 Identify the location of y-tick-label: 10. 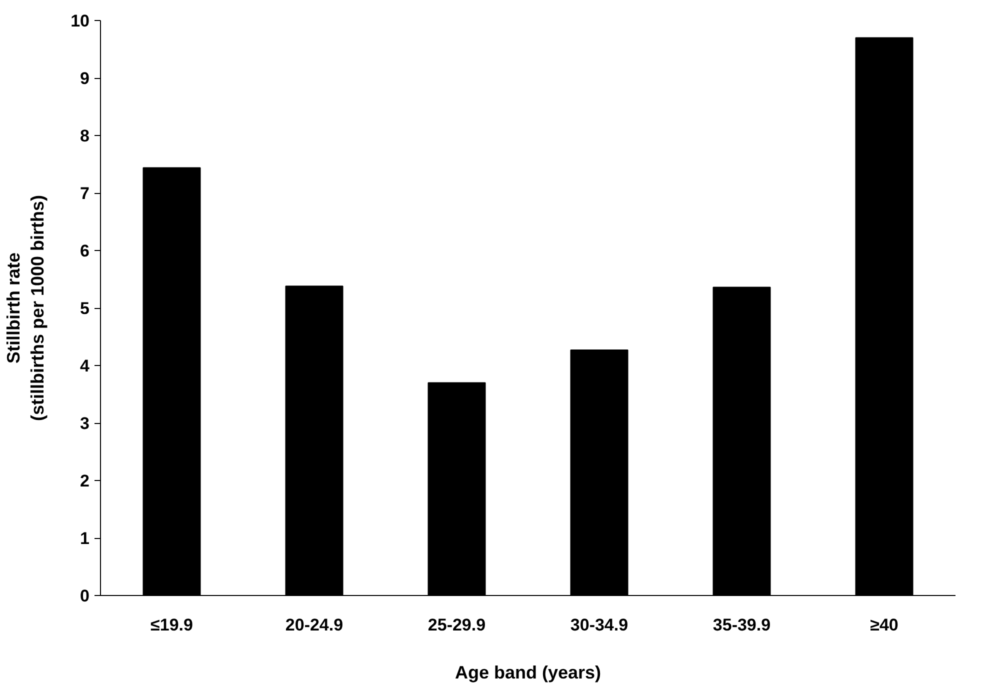
(80, 21).